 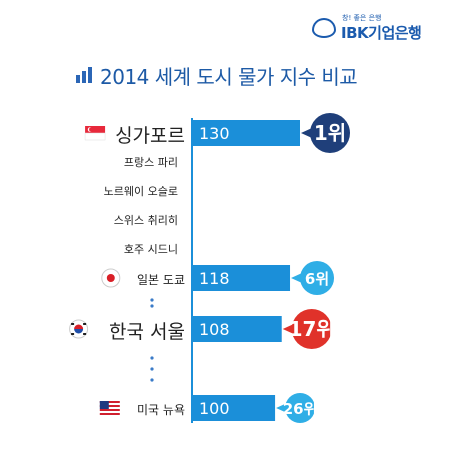 What do you see at coordinates (150, 249) in the screenshot?
I see `city-label: 호주 시드니` at bounding box center [150, 249].